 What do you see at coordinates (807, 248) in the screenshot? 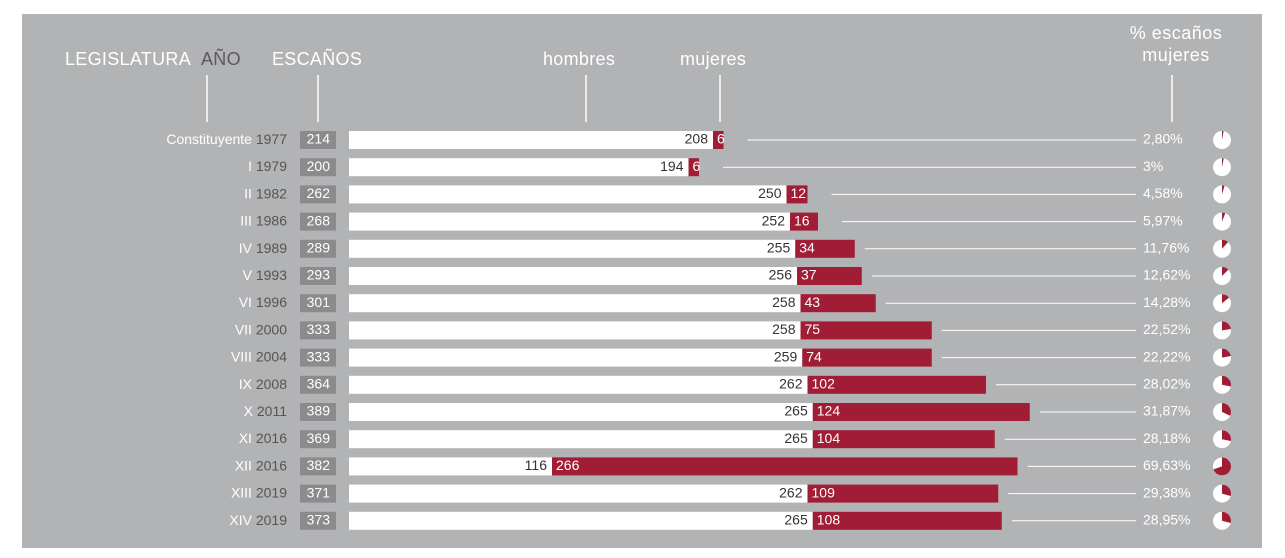
I see `value-mujeres: 34` at bounding box center [807, 248].